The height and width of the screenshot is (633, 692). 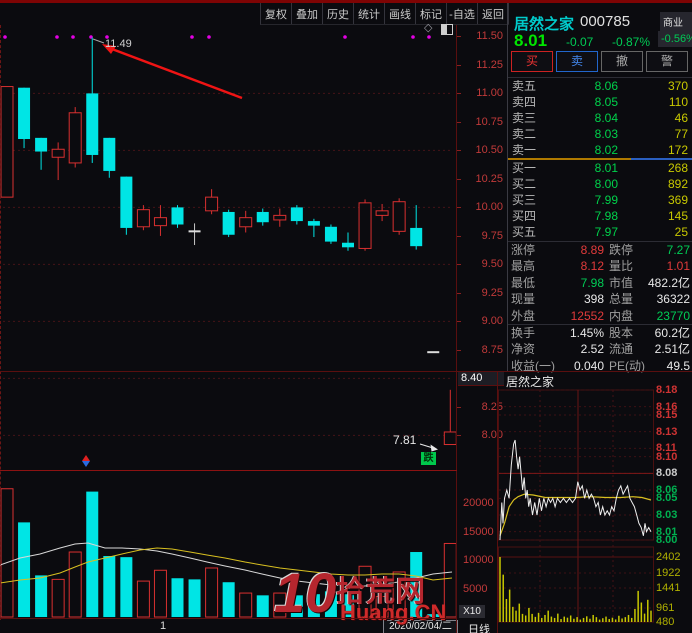 What do you see at coordinates (544, 24) in the screenshot?
I see `stock-name: 居然之家` at bounding box center [544, 24].